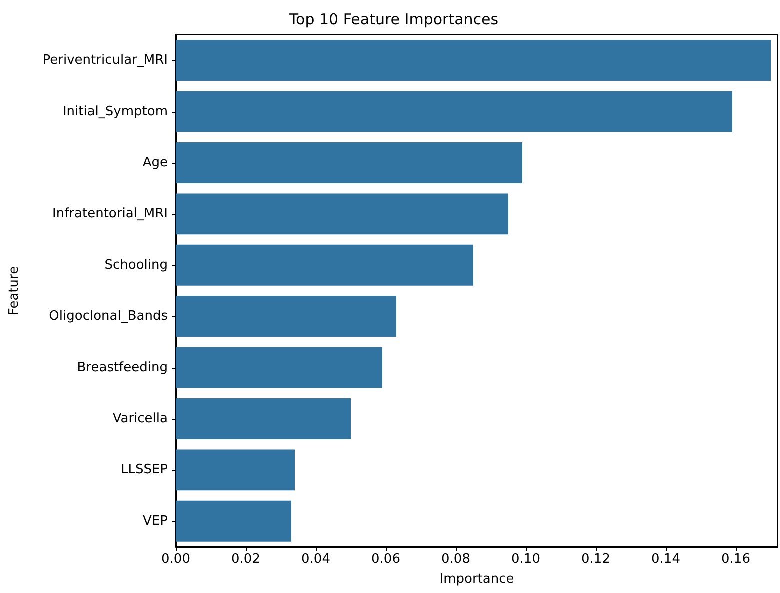 The width and height of the screenshot is (780, 593). What do you see at coordinates (140, 419) in the screenshot?
I see `y-tick-label: Varicella` at bounding box center [140, 419].